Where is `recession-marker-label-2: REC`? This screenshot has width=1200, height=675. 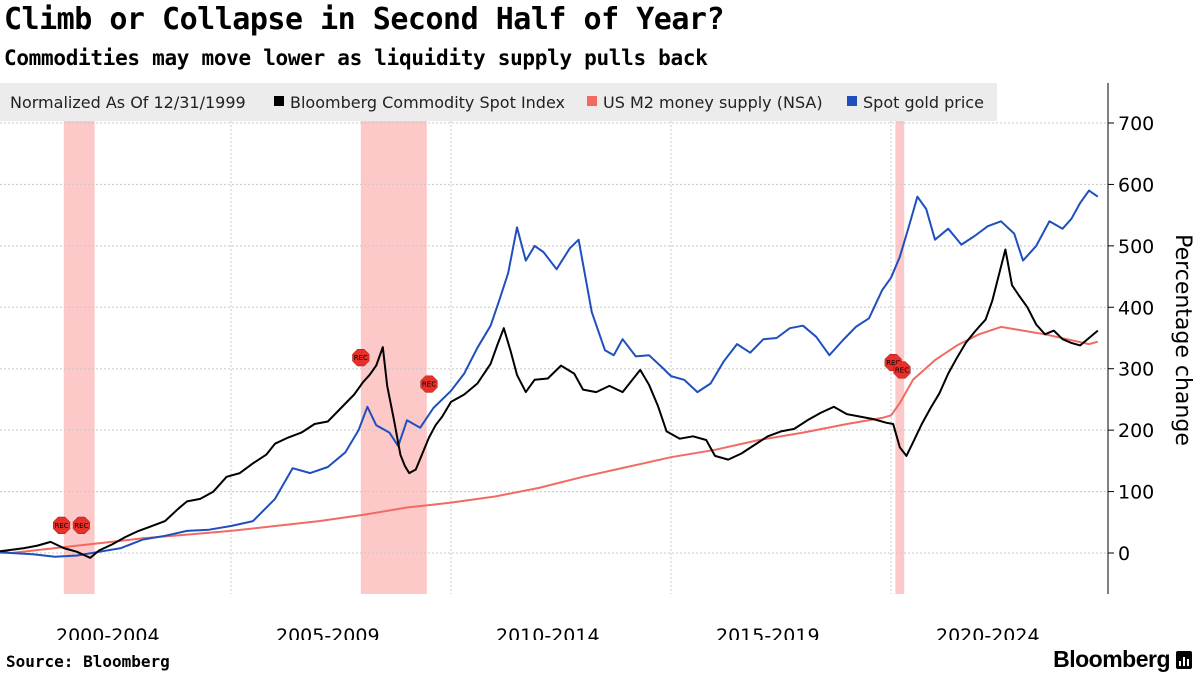 recession-marker-label-2: REC is located at coordinates (81, 526).